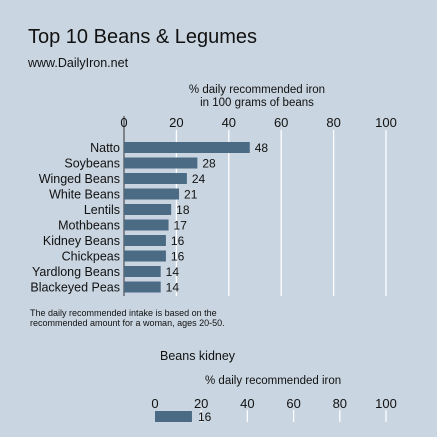  Describe the element at coordinates (293, 416) in the screenshot. I see `kidney-grid` at that location.